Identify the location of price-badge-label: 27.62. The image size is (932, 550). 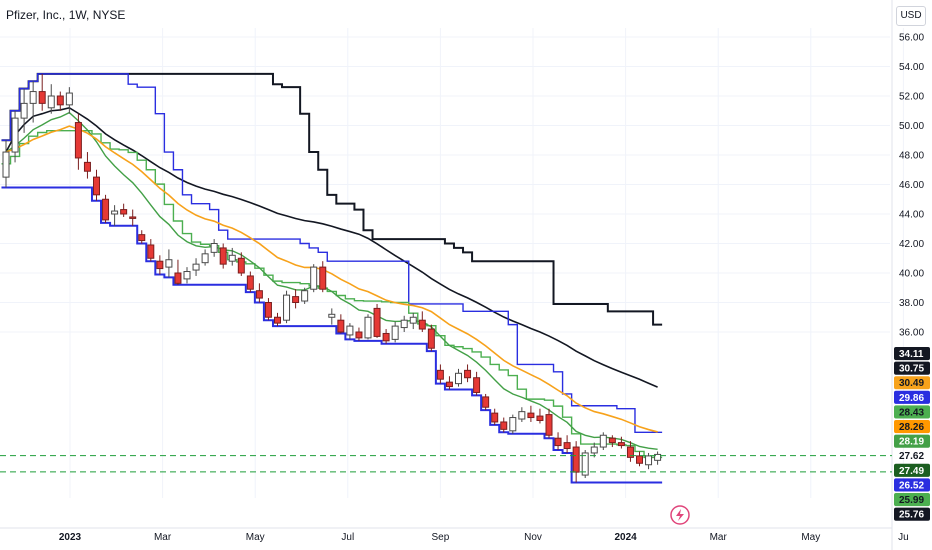
(911, 456).